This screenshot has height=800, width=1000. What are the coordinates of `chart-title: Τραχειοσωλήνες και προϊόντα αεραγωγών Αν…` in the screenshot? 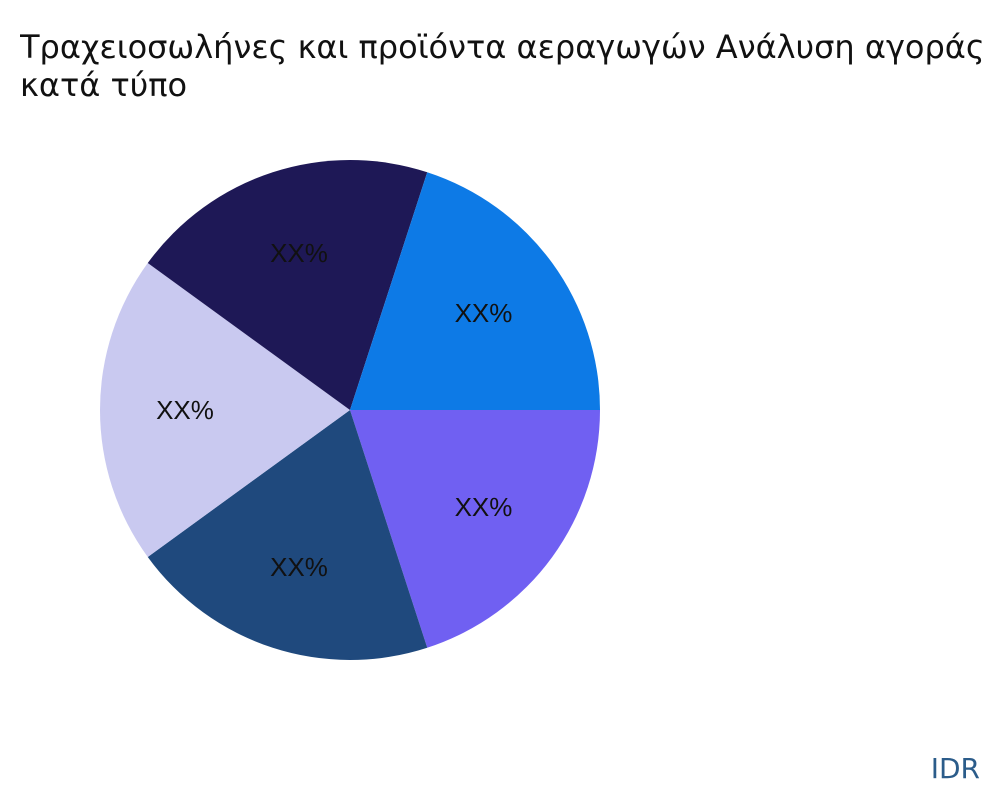 It's located at (510, 66).